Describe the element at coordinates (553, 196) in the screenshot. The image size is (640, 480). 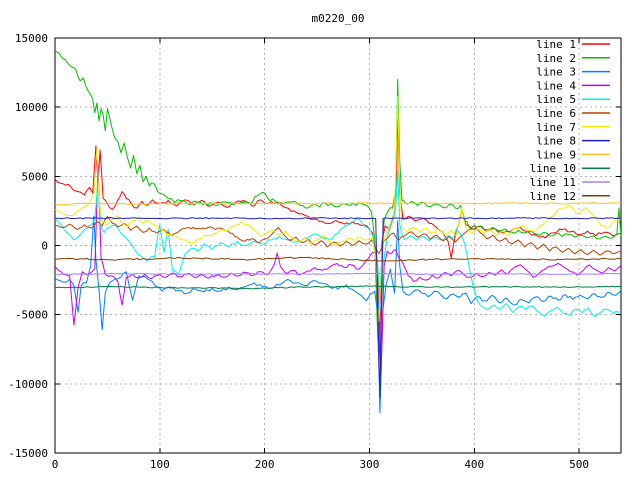
I see `legend-label-12: line 12` at that location.